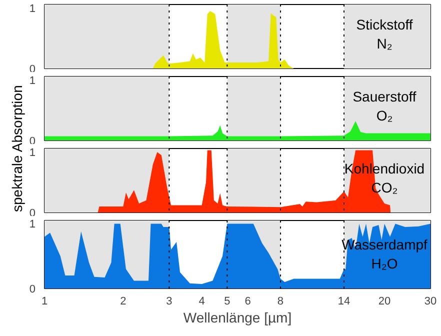 The width and height of the screenshot is (441, 336). I want to click on annotation: N₂, so click(384, 44).